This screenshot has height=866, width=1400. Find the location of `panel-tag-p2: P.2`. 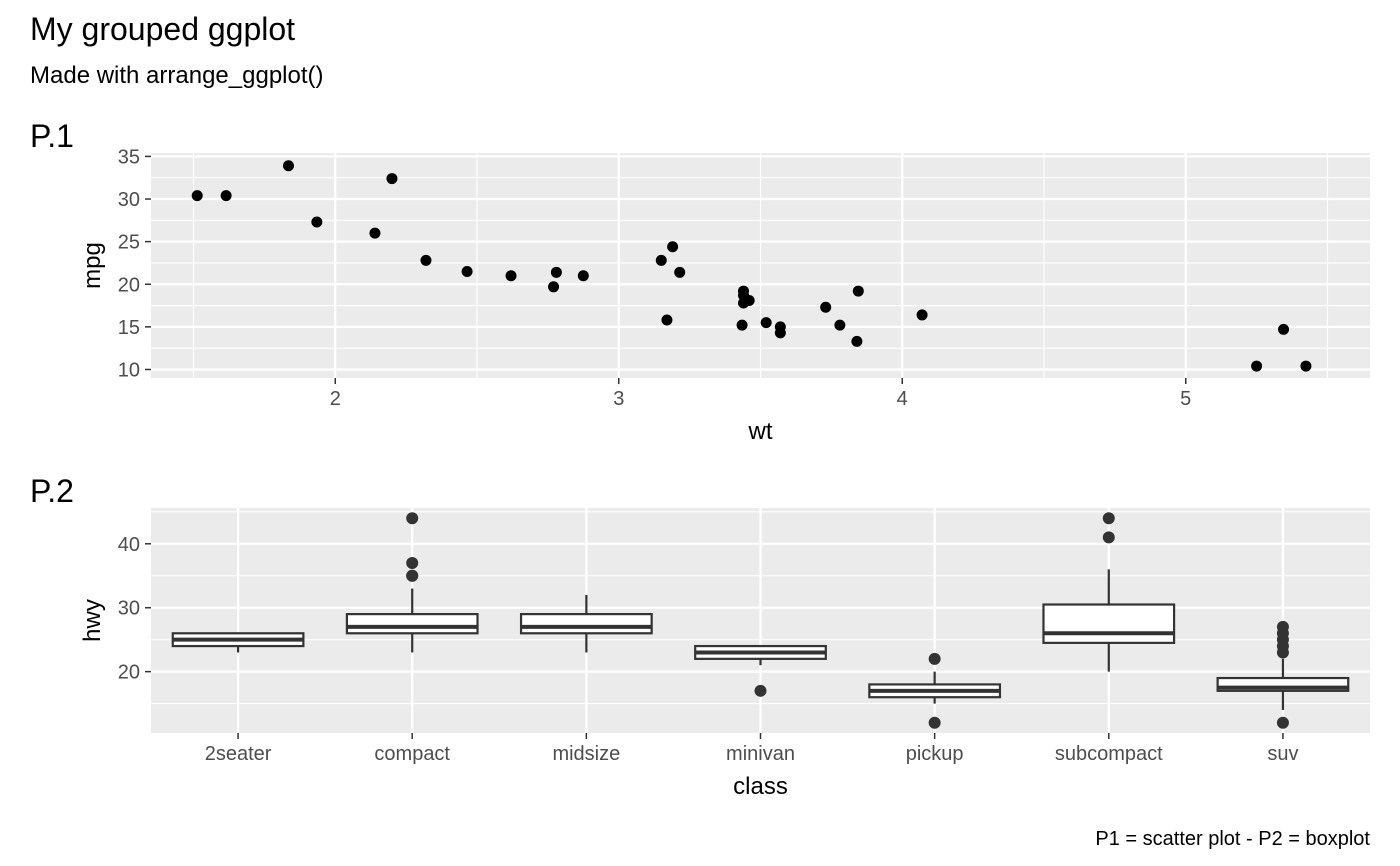

panel-tag-p2: P.2 is located at coordinates (52, 491).